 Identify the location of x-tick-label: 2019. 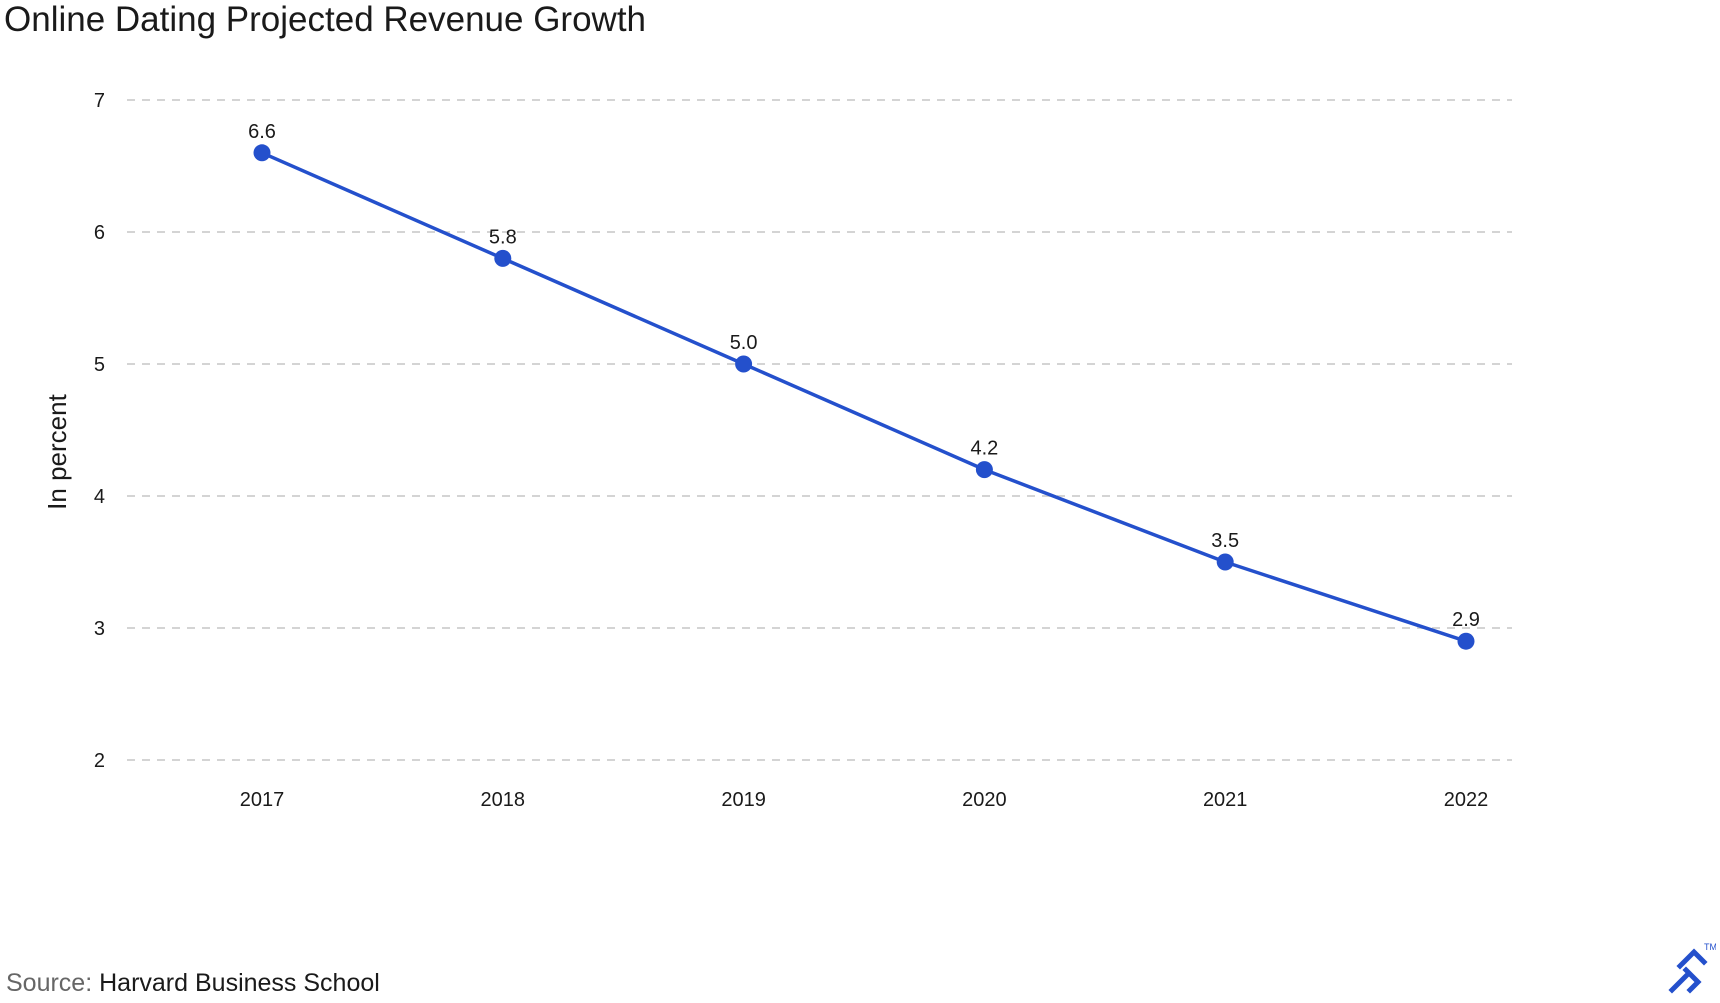
(743, 800).